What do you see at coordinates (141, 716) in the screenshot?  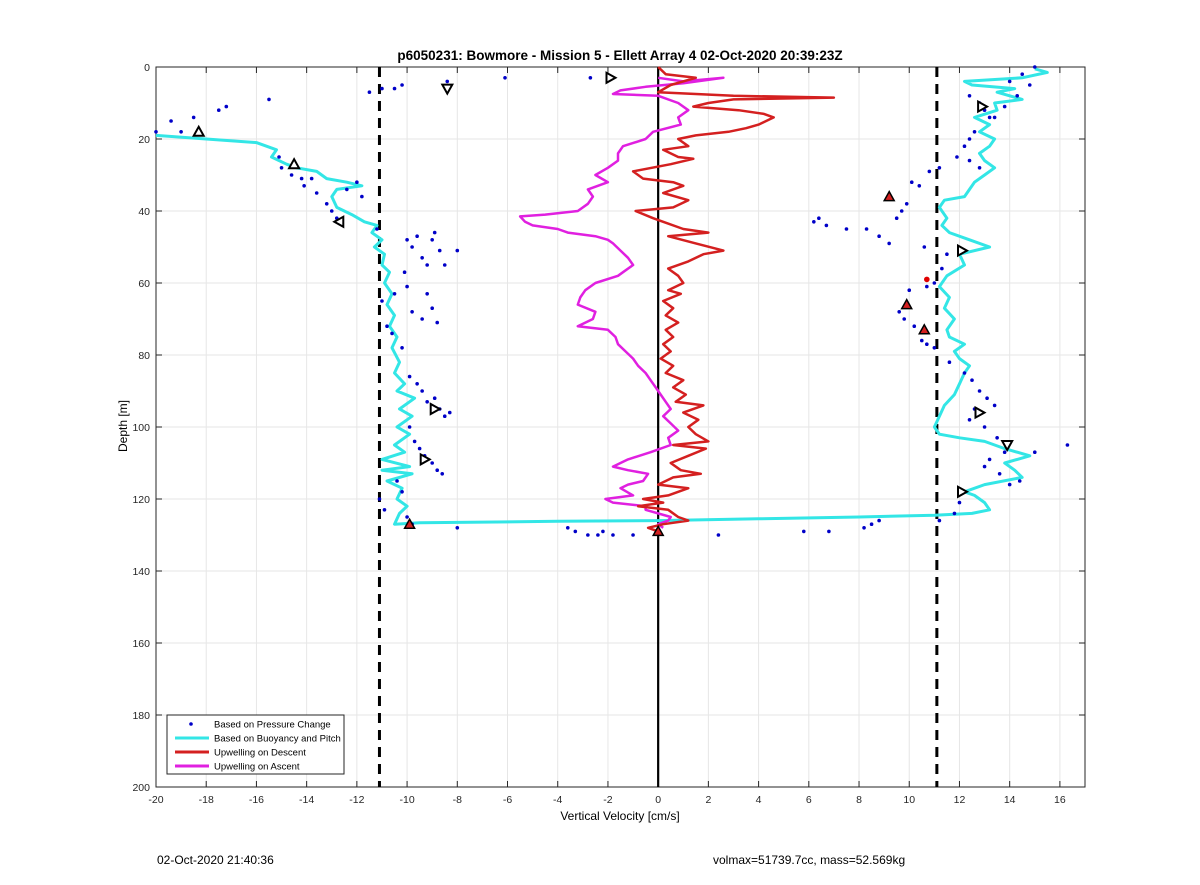 I see `y-tick-label: 180` at bounding box center [141, 716].